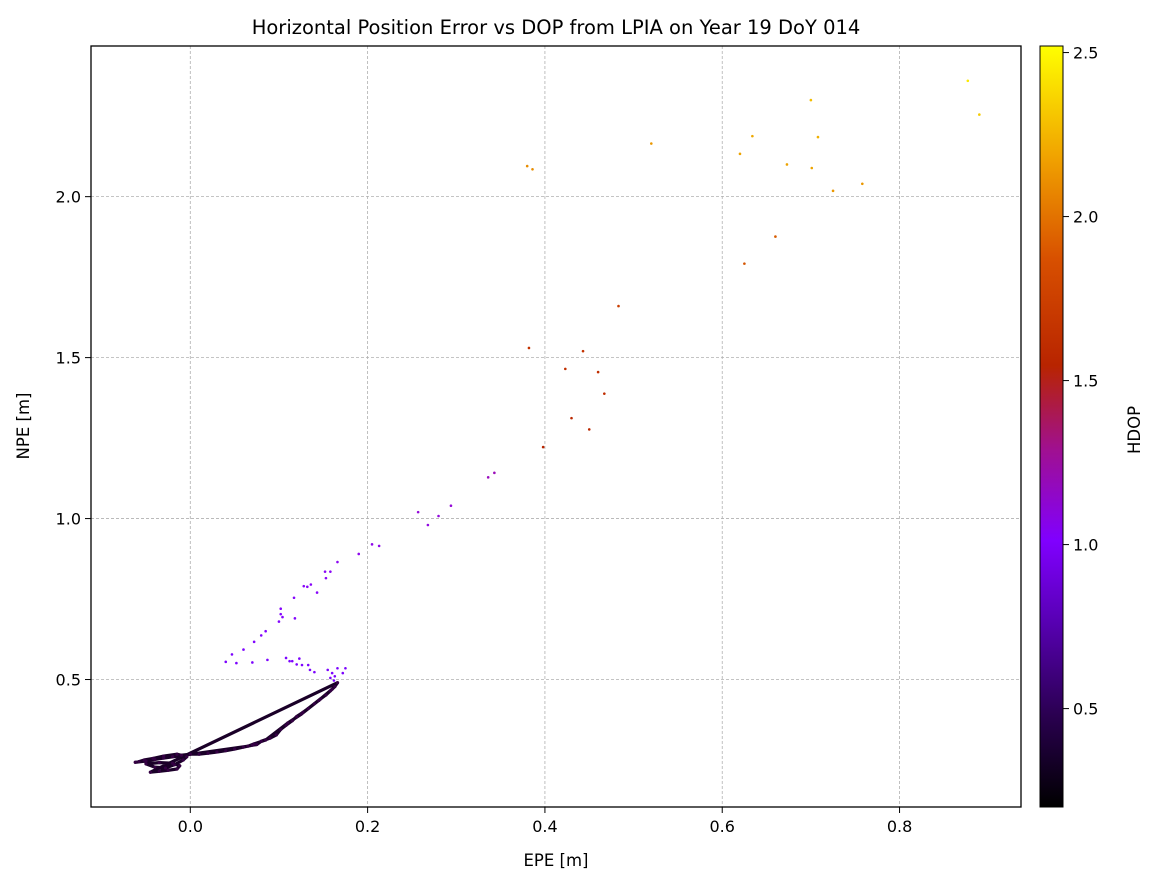 The width and height of the screenshot is (1158, 886). I want to click on x-tick-label: 0.0, so click(190, 826).